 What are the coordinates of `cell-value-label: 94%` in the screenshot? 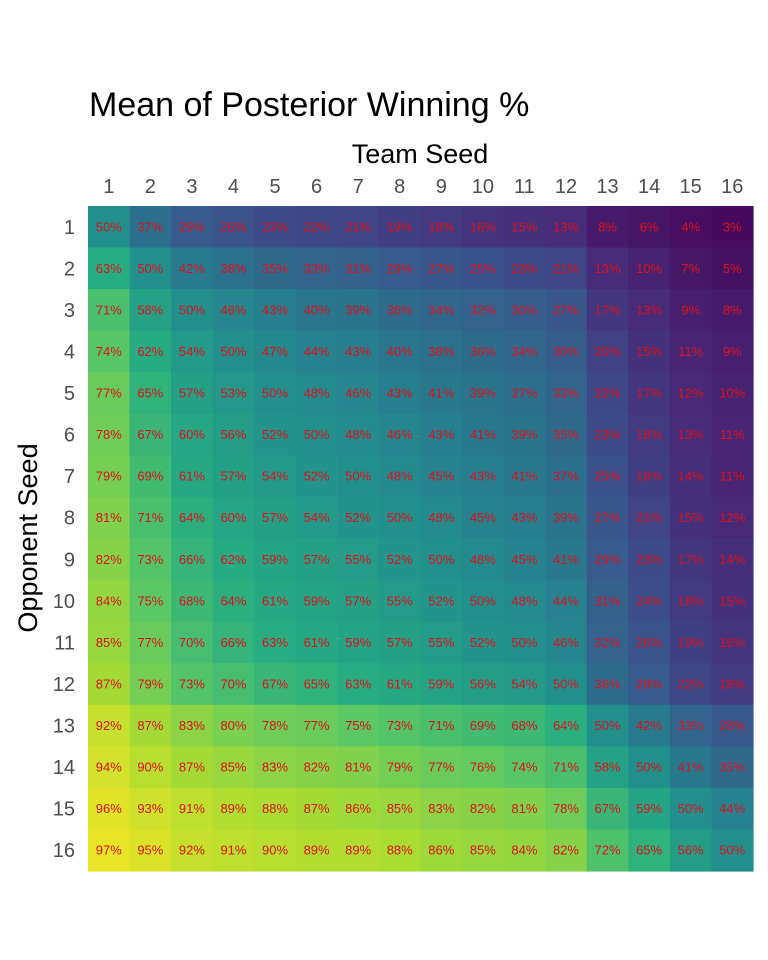 It's located at (109, 767).